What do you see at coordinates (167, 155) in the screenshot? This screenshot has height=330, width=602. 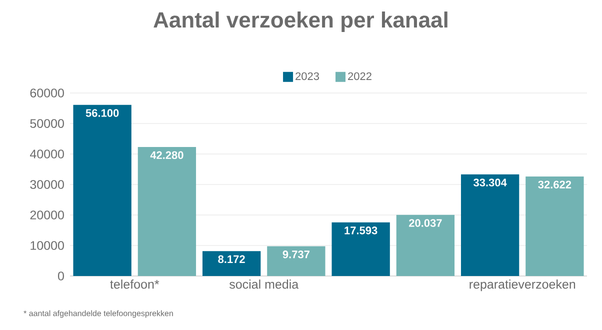 I see `data-label: 42.280` at bounding box center [167, 155].